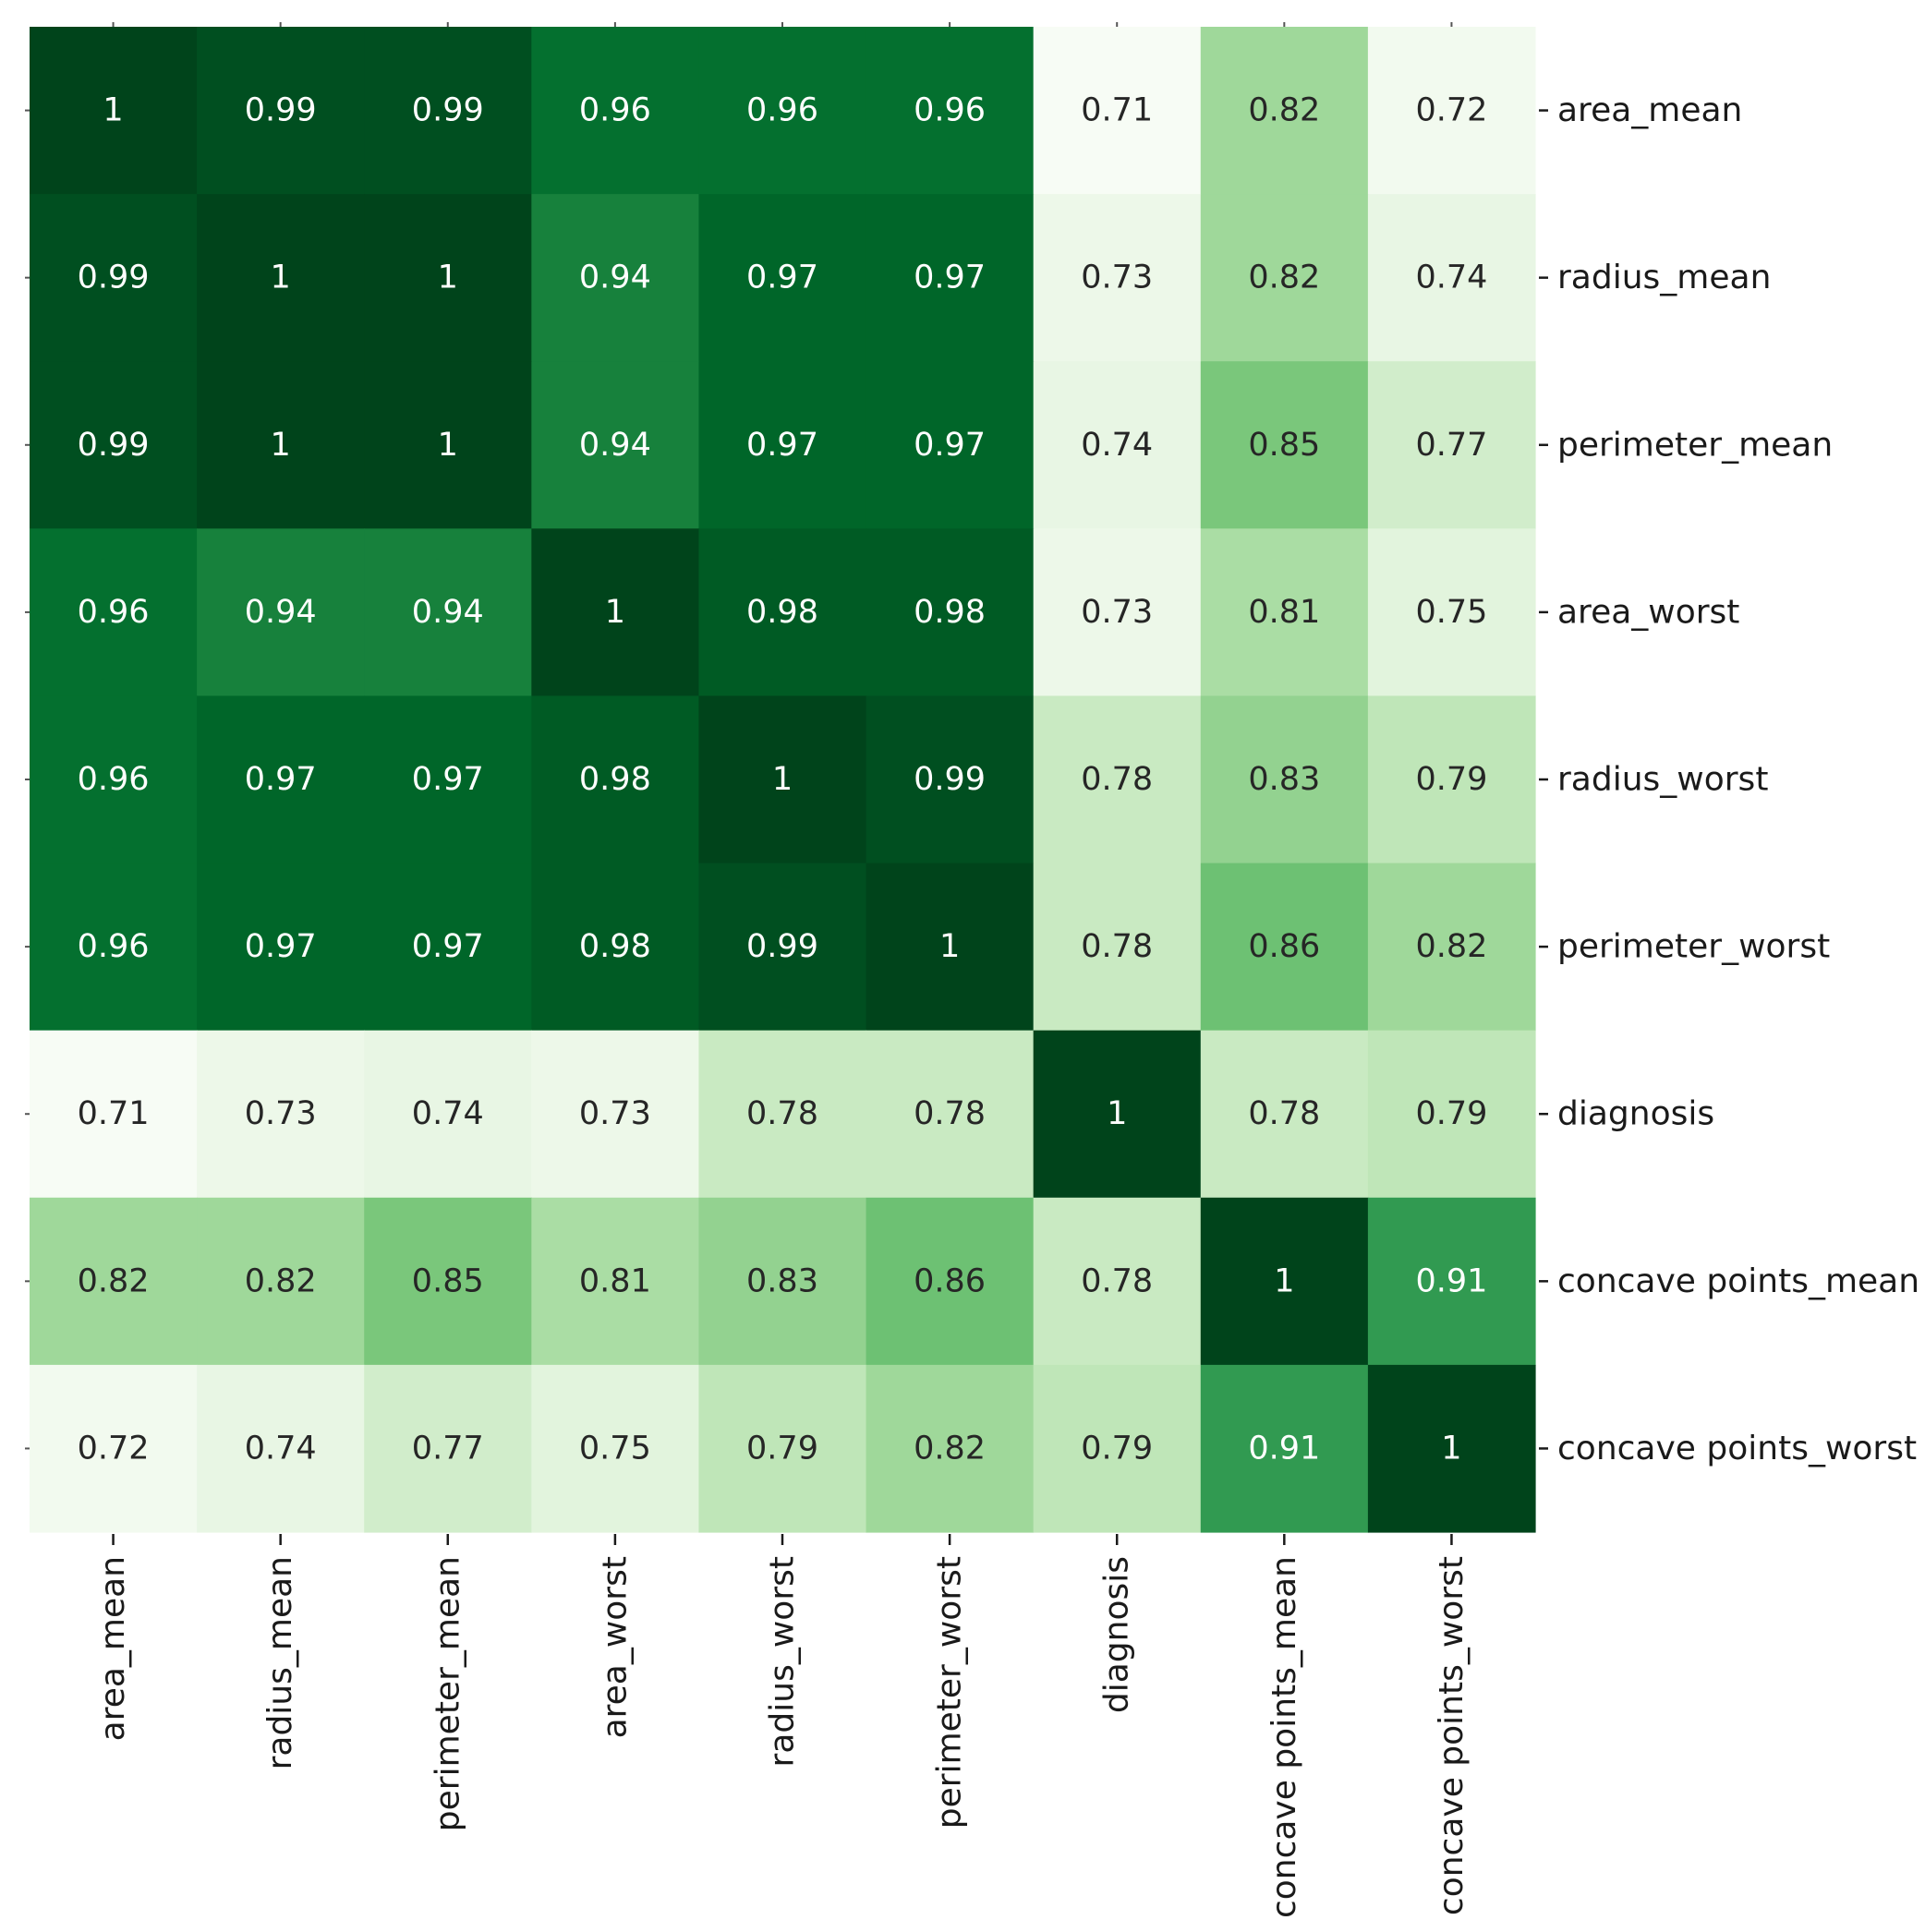 The image size is (1925, 1932). I want to click on heatmap-cell-r0-c8, so click(1451, 111).